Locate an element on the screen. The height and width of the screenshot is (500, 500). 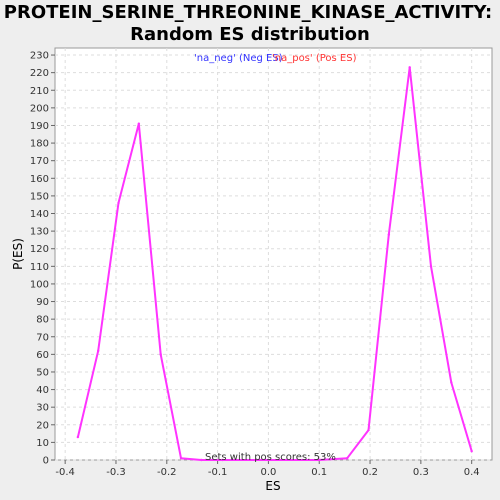
y-tick-label: 20 is located at coordinates (42, 425).